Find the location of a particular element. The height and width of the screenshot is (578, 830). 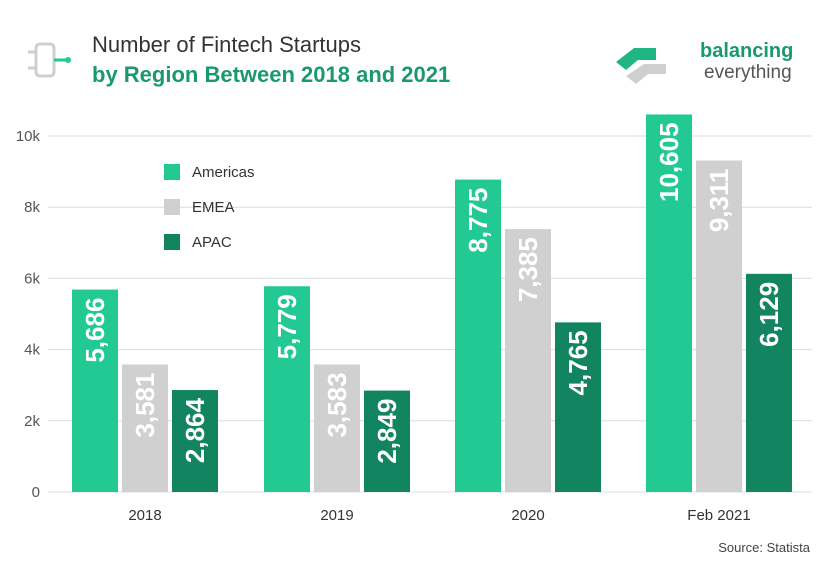

brand-name-line2: everything is located at coordinates (748, 72).